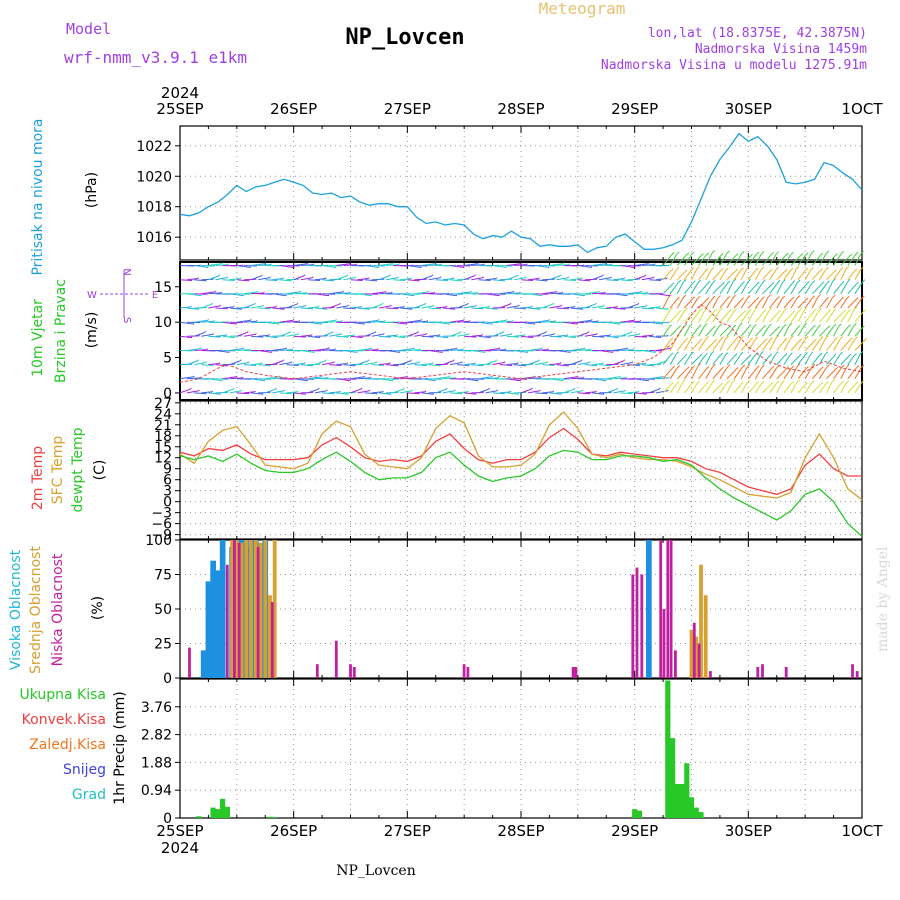  Describe the element at coordinates (213, 619) in the screenshot. I see `bar-cloud_high` at that location.